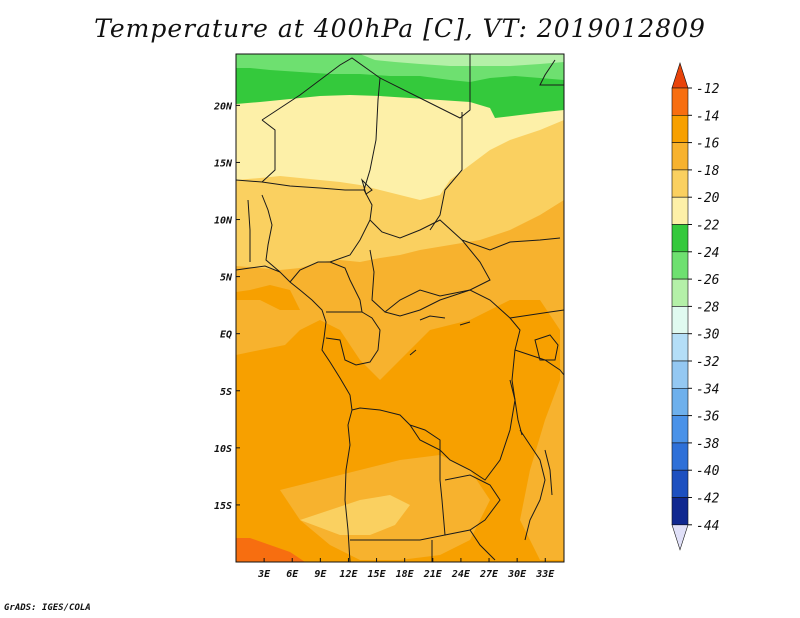 The width and height of the screenshot is (800, 618). Describe the element at coordinates (708, 226) in the screenshot. I see `colorbar-label: -22` at that location.